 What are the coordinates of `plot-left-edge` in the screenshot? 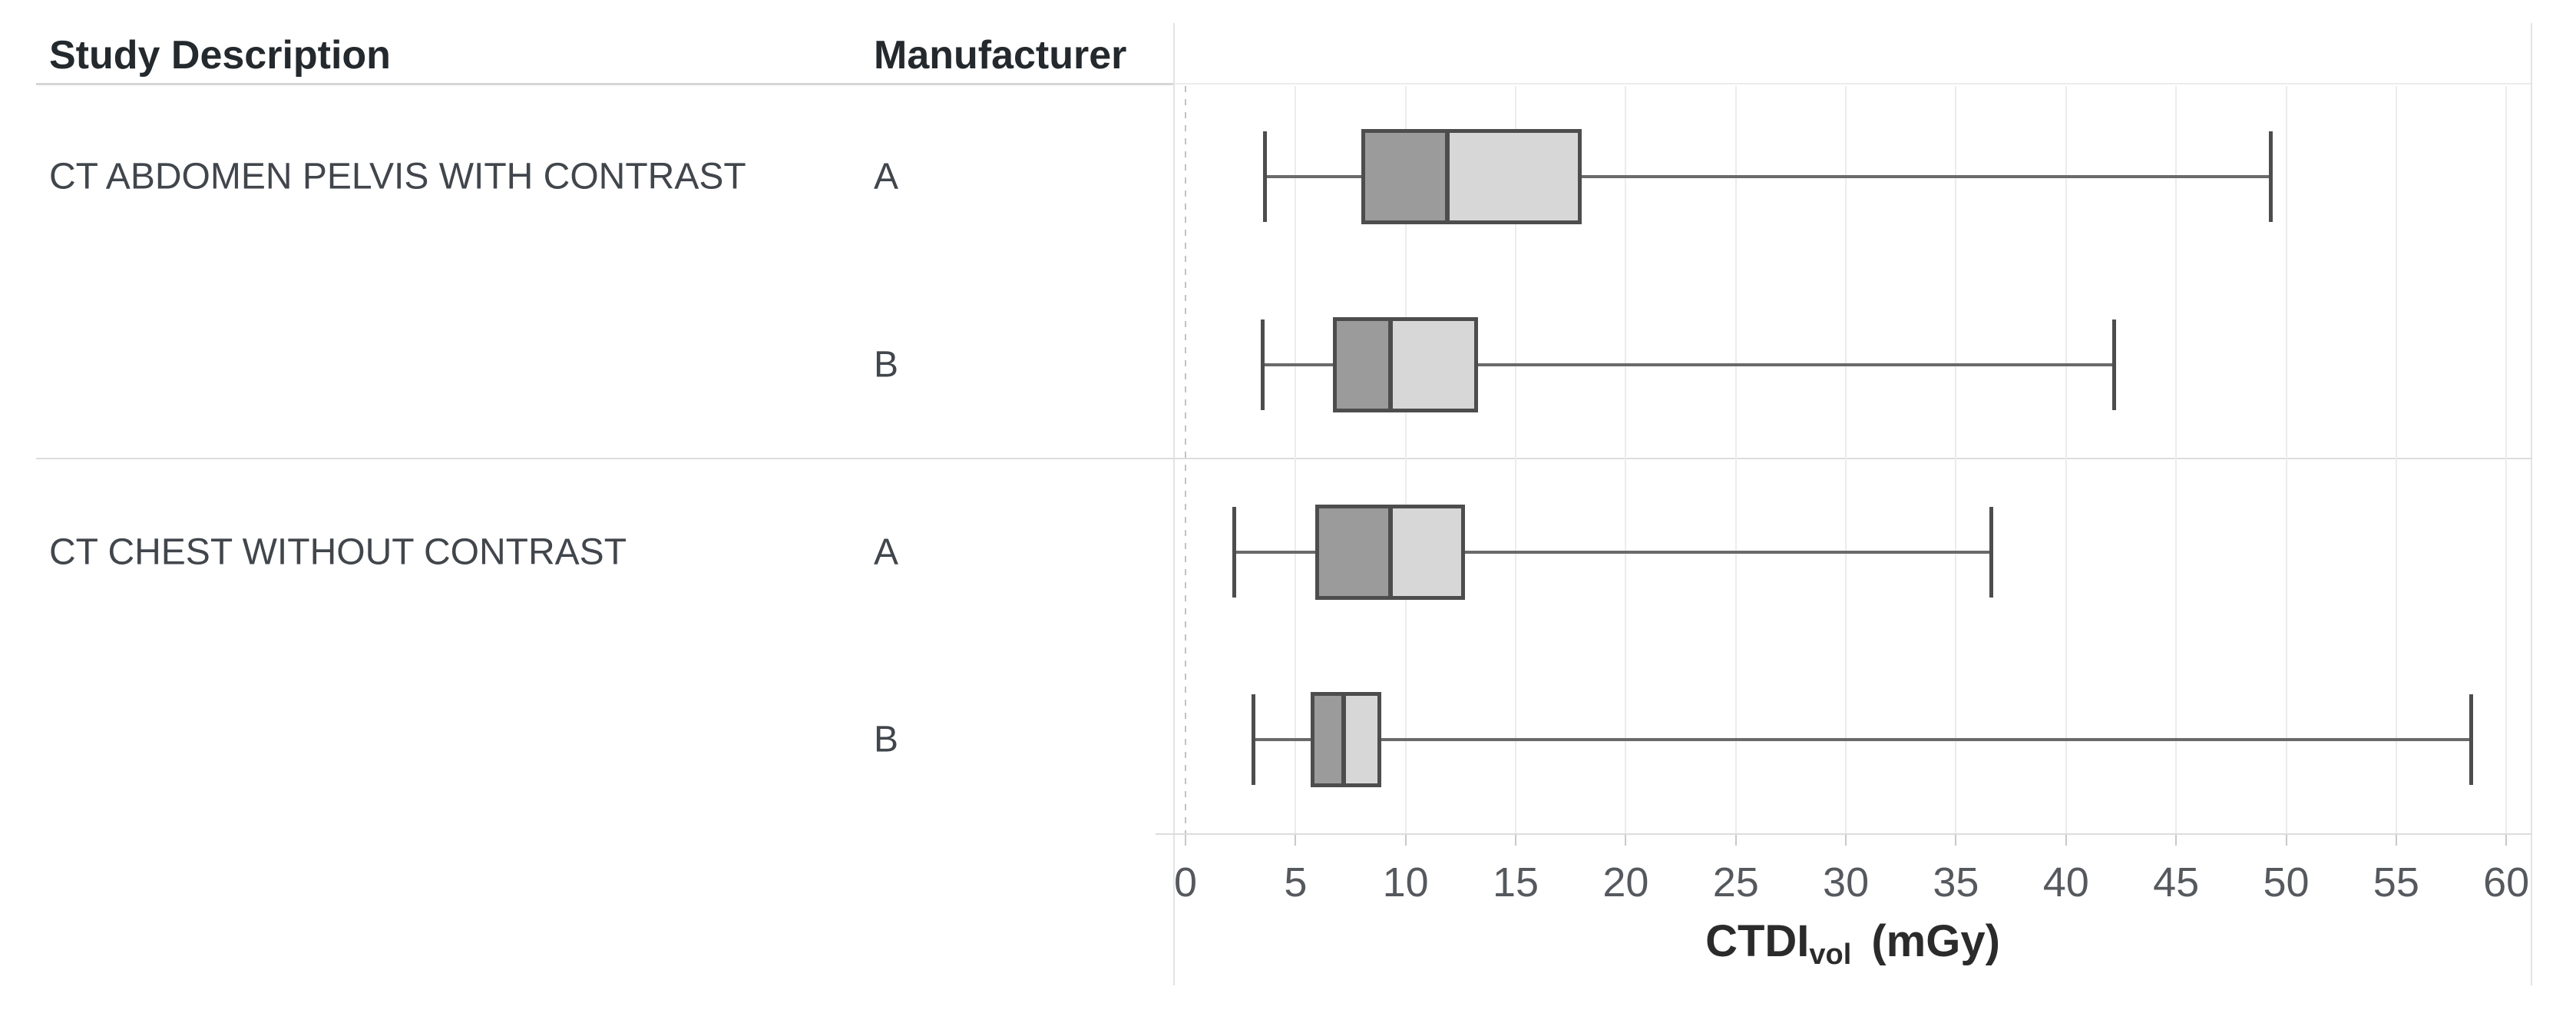 It's located at (1174, 504).